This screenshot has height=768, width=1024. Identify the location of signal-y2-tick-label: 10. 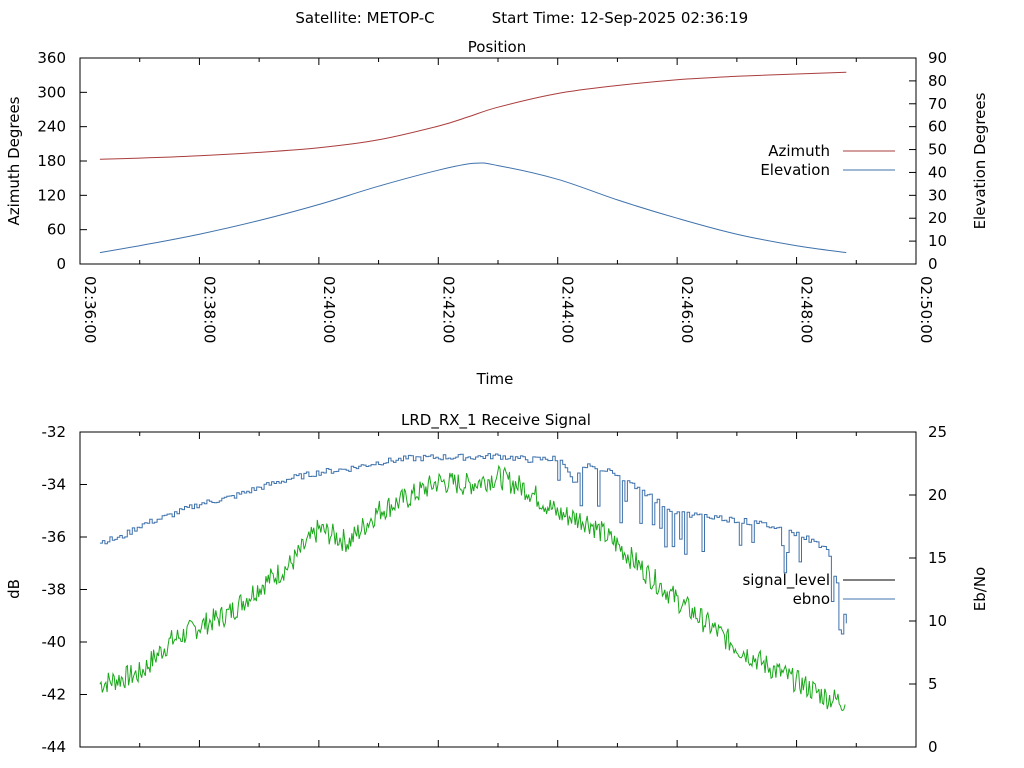
(937, 621).